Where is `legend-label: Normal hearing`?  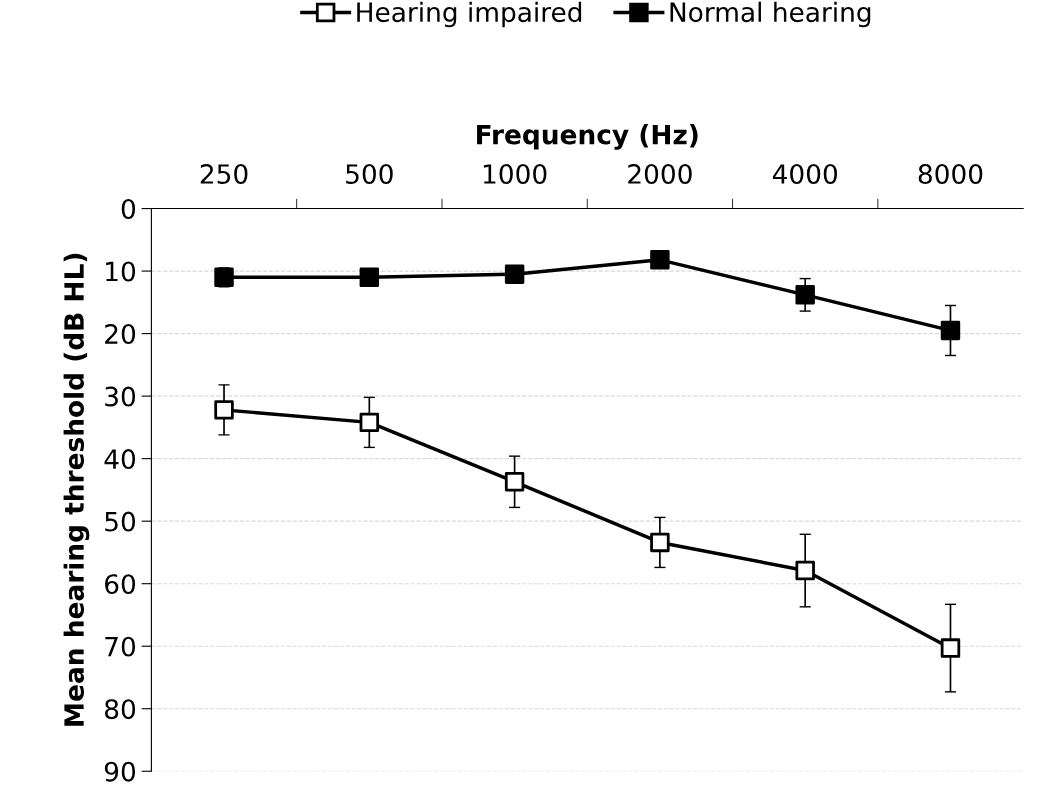
legend-label: Normal hearing is located at coordinates (770, 14).